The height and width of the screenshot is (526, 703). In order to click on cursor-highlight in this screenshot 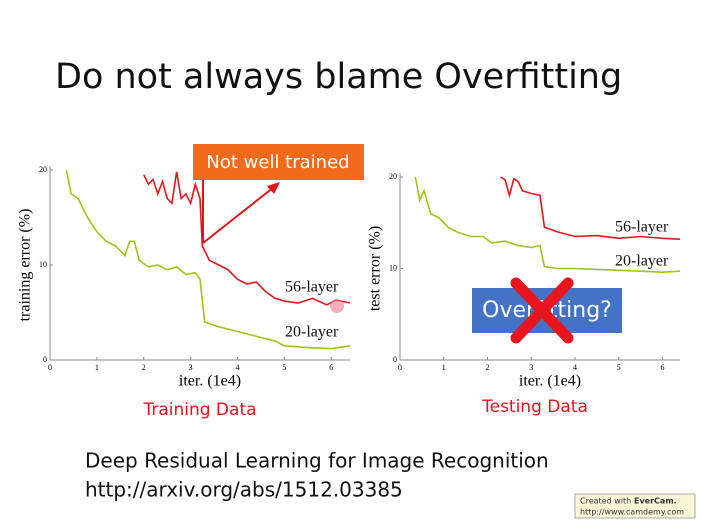, I will do `click(337, 306)`.